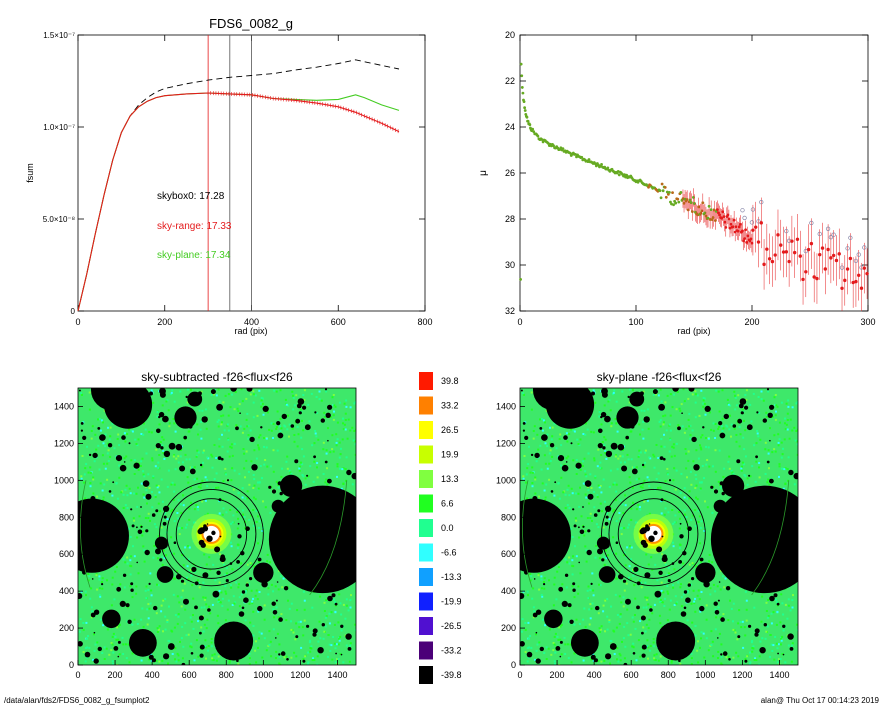  Describe the element at coordinates (328, 538) in the screenshot. I see `mask-outline` at that location.